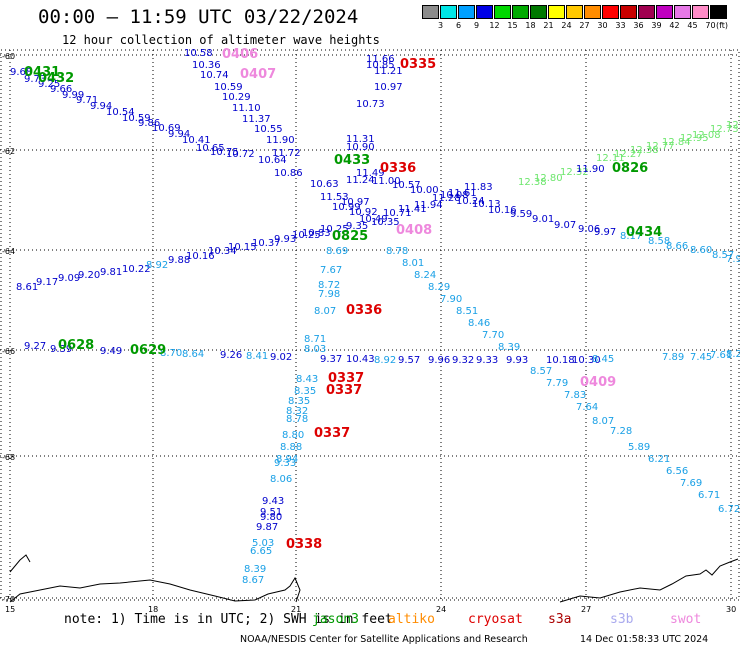 The image size is (740, 650). Describe the element at coordinates (462, 193) in the screenshot. I see `wave-height-value: 11.61` at that location.